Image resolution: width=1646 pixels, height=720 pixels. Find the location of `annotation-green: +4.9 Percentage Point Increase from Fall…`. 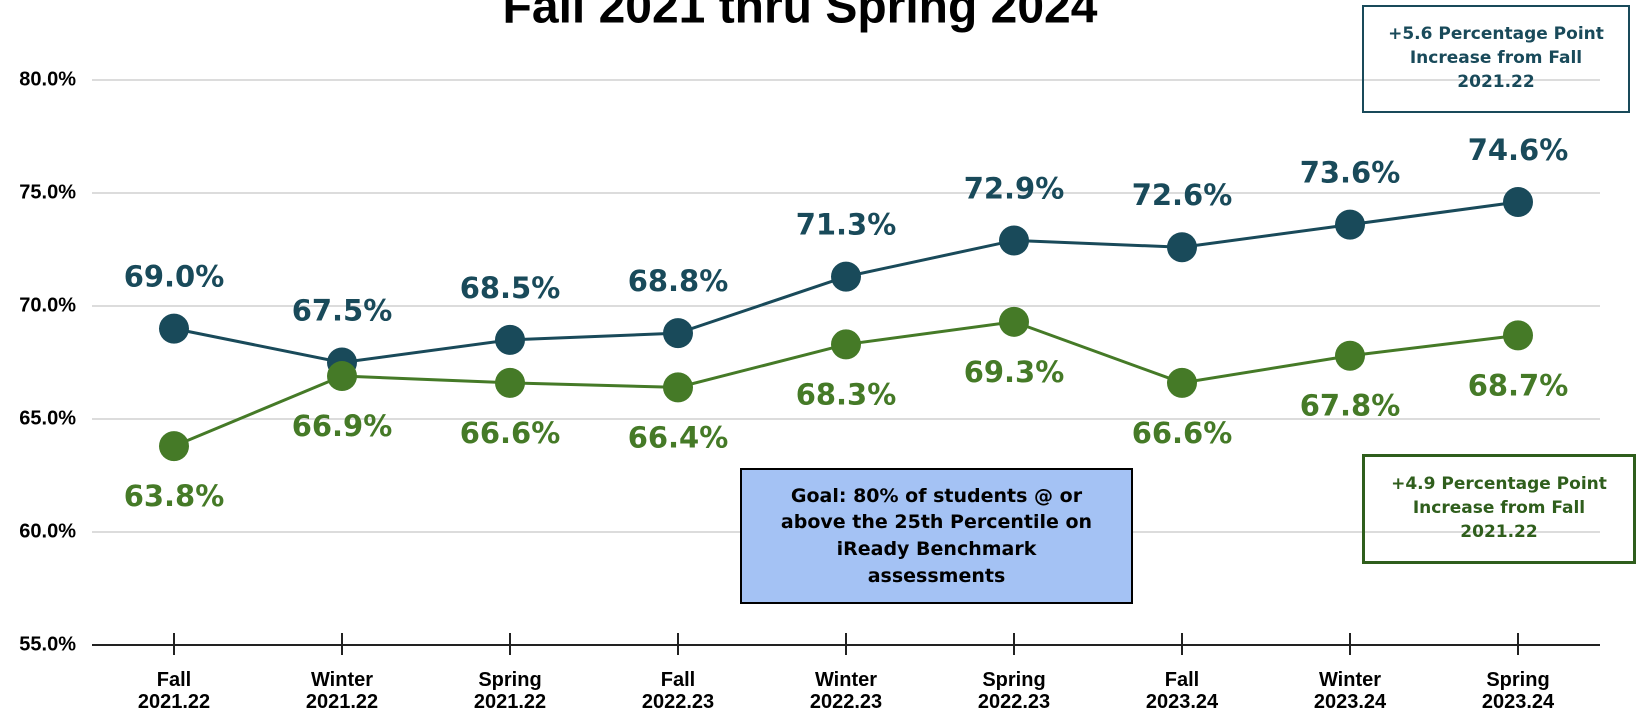

annotation-green: +4.9 Percentage Point Increase from Fall… is located at coordinates (1499, 509).